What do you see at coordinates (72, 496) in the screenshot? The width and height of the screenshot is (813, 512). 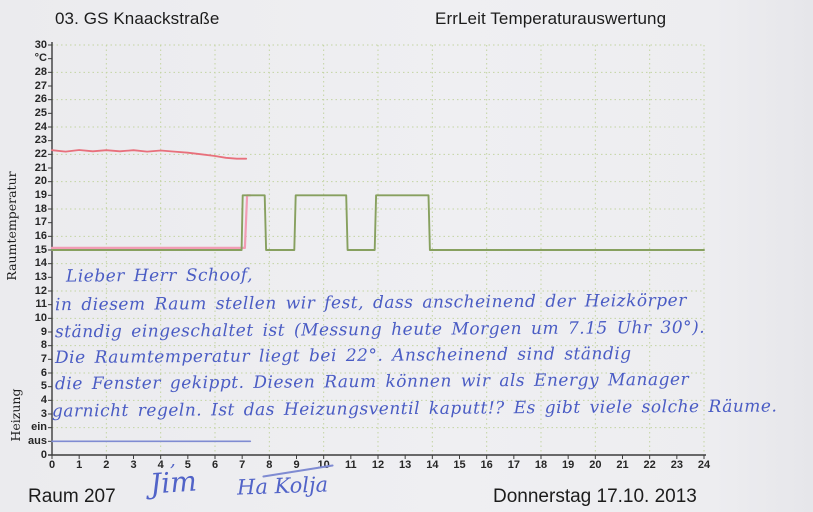 I see `room-label: Raum 207` at bounding box center [72, 496].